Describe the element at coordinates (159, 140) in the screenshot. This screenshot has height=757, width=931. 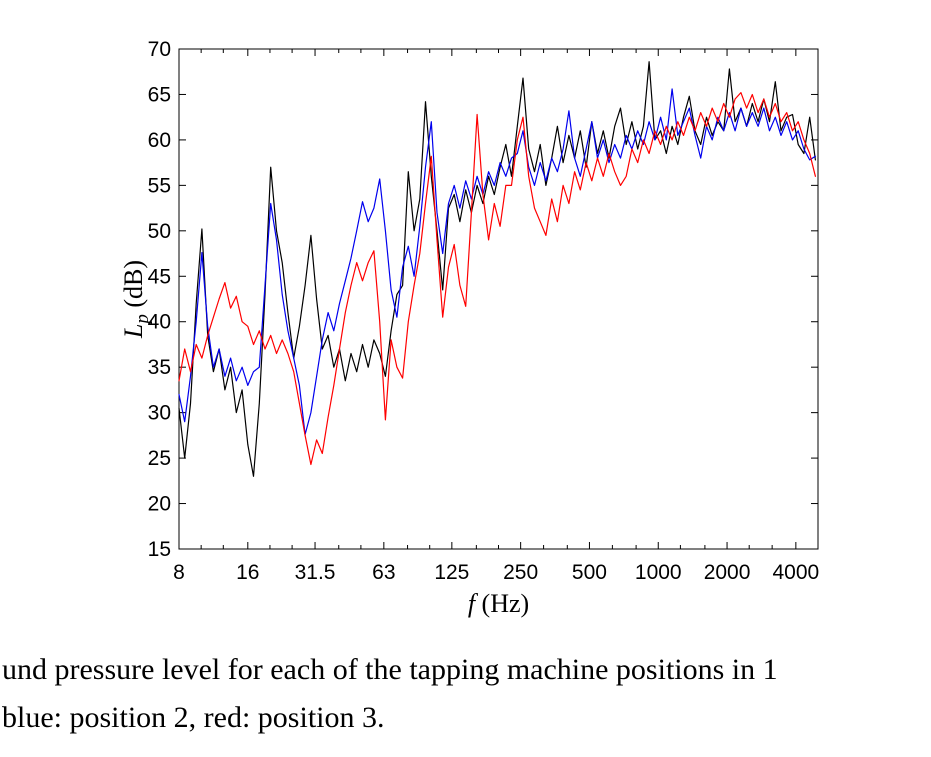
I see `y-tick-label: 60` at that location.